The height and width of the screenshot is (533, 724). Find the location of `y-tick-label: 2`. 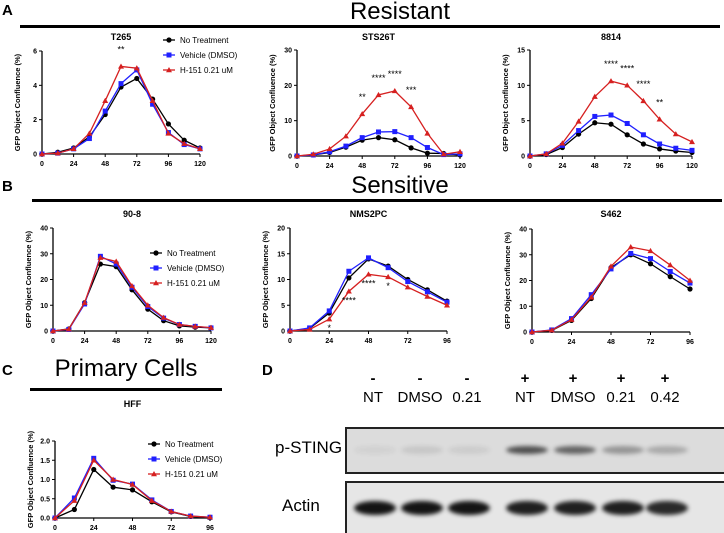

y-tick-label: 2 is located at coordinates (35, 120).